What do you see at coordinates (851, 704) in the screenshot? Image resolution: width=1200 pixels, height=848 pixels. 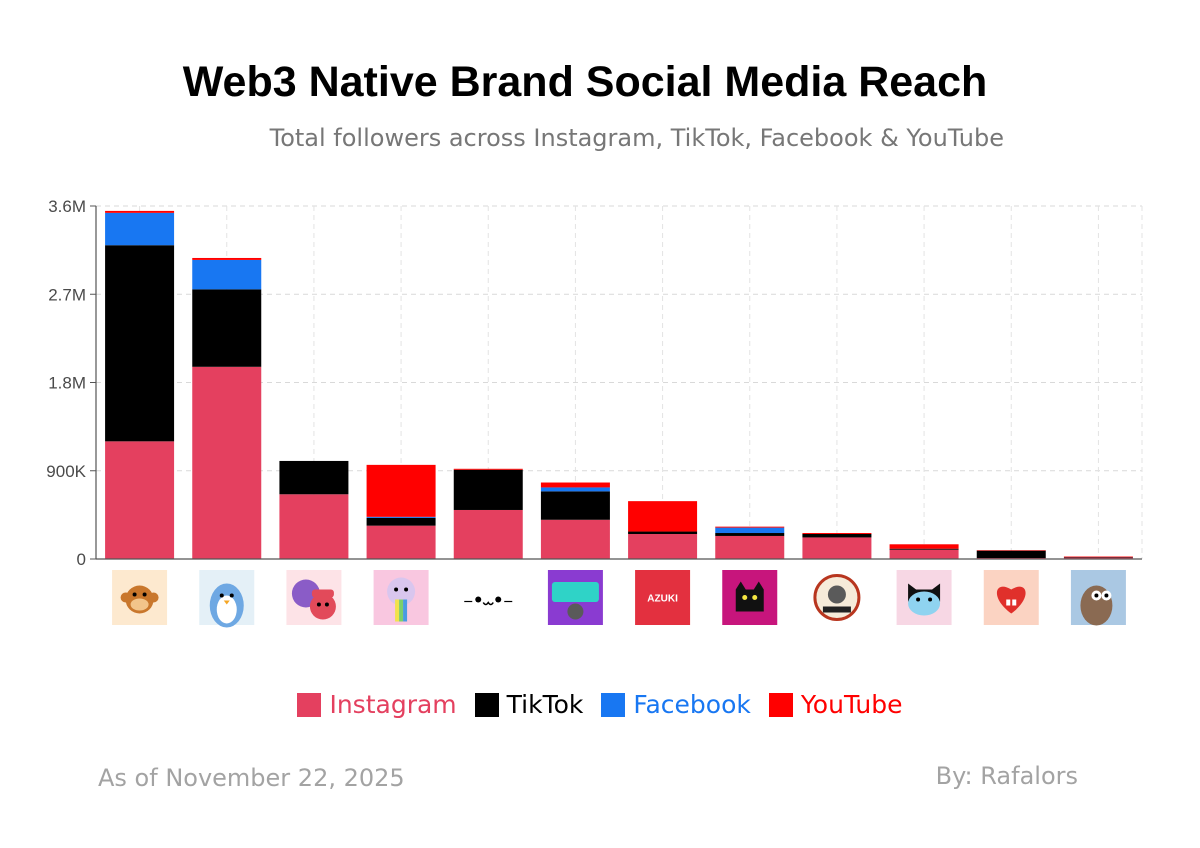 I see `legend-label-youtube: YouTube` at bounding box center [851, 704].